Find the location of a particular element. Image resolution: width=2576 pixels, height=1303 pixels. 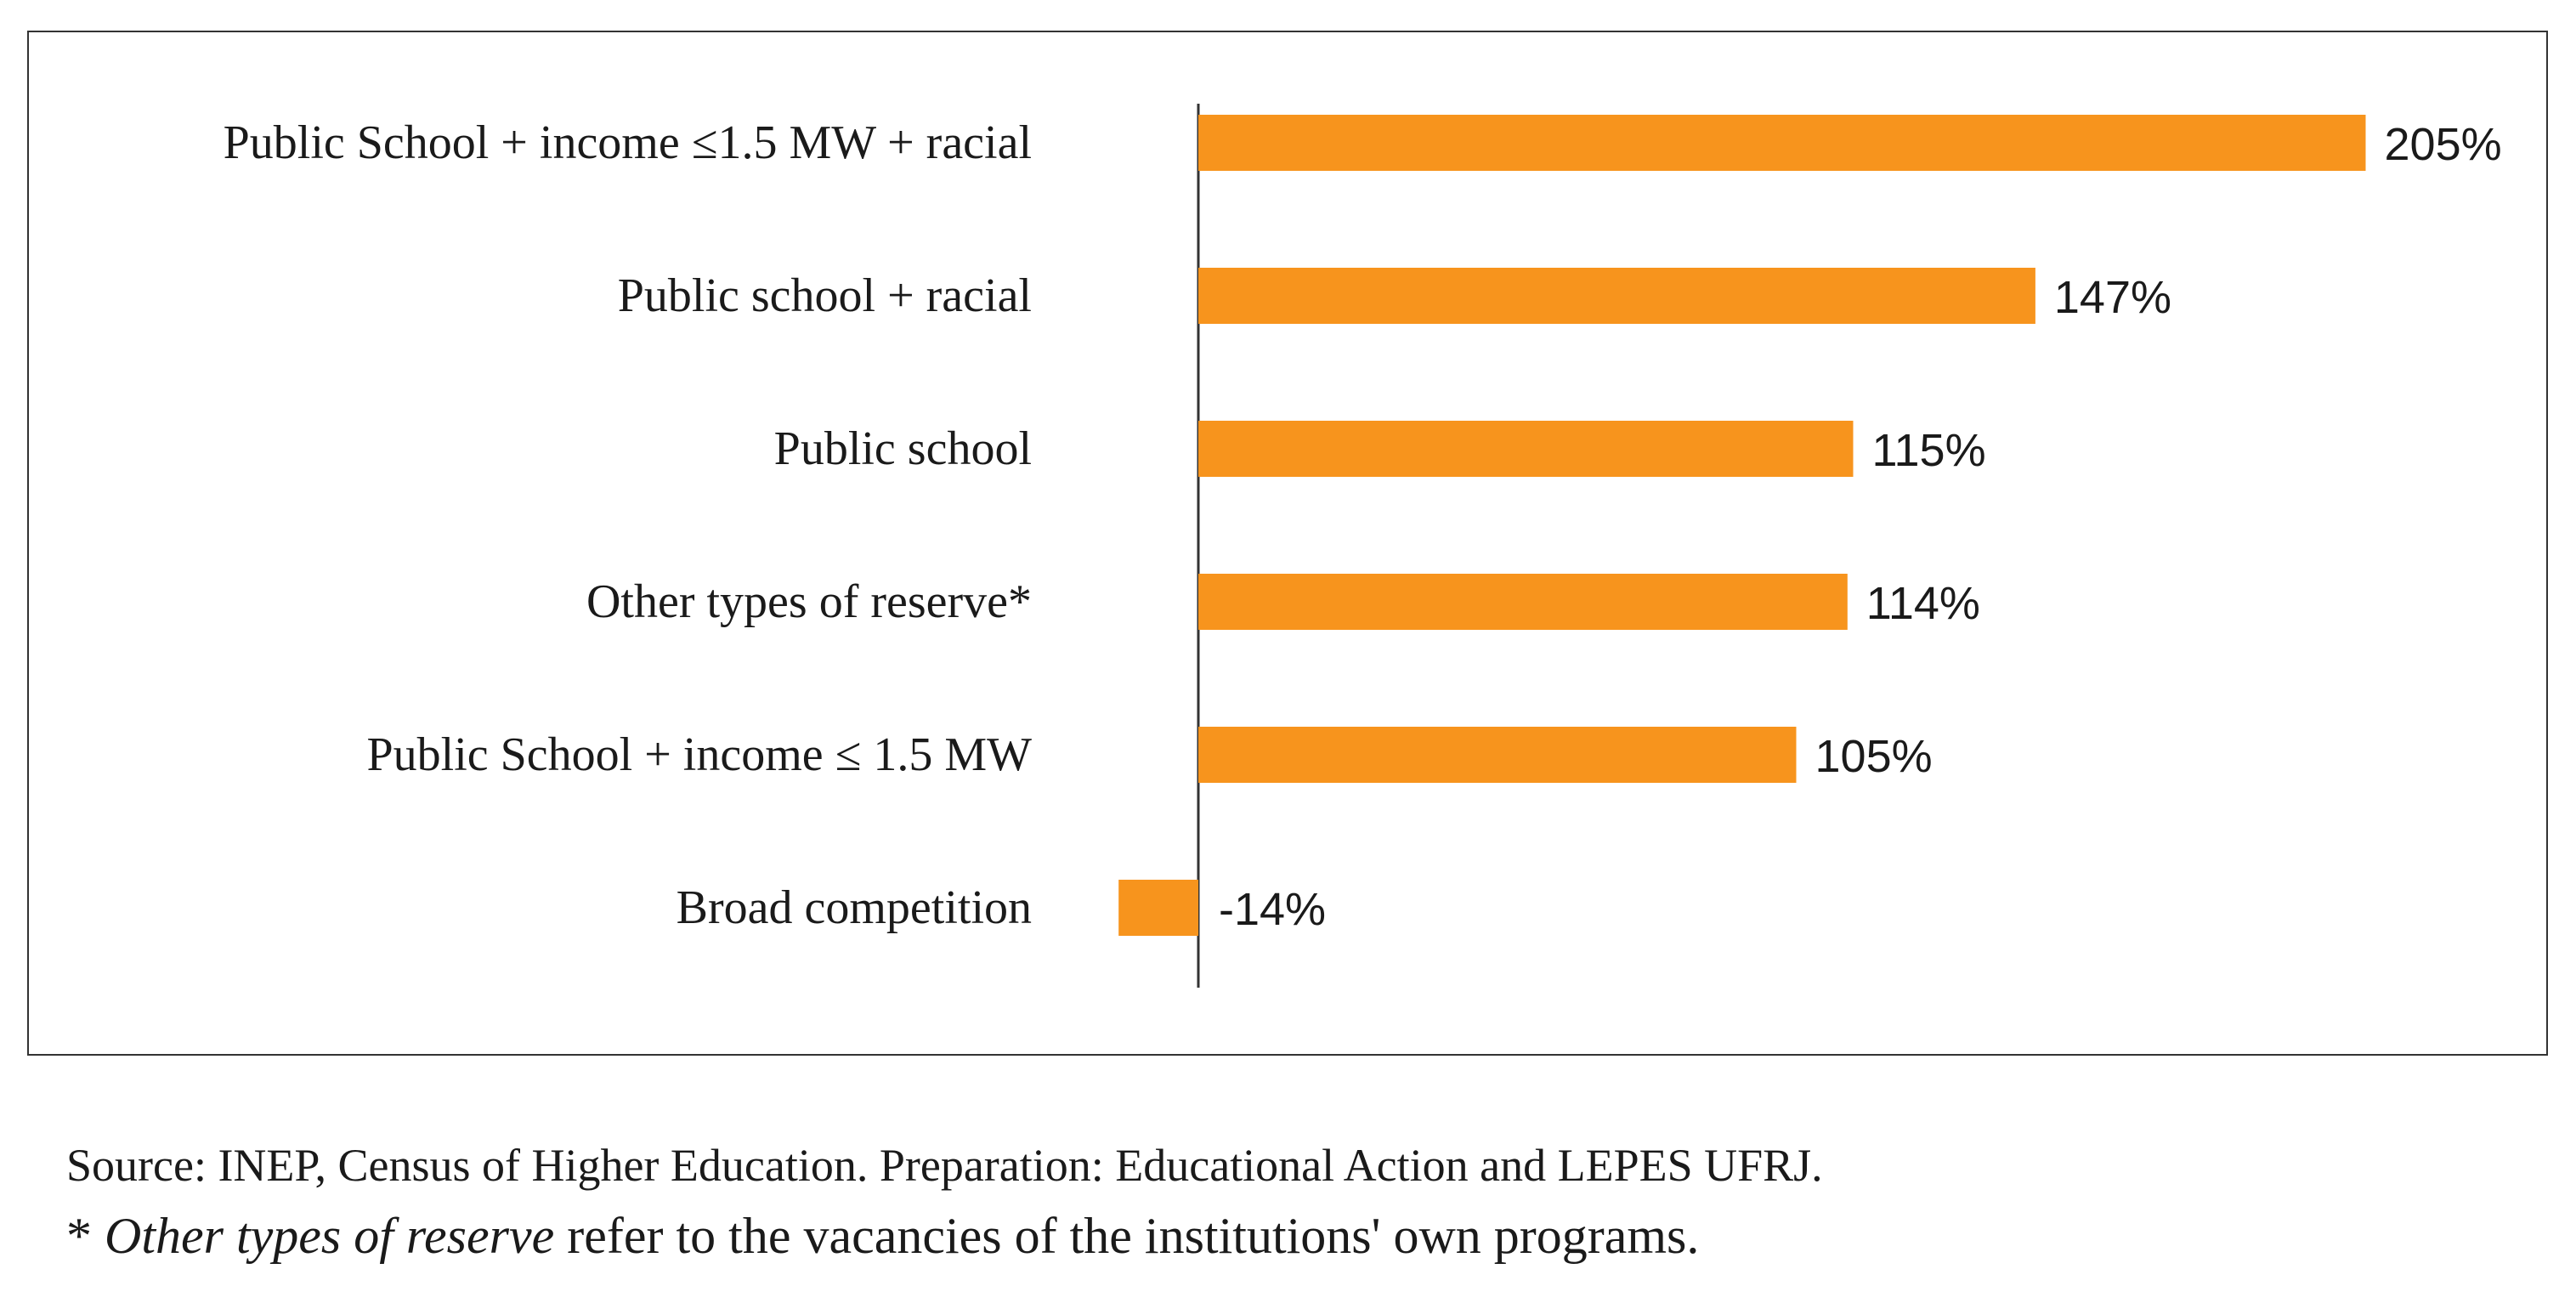

value-label-1: 147% is located at coordinates (2112, 297).